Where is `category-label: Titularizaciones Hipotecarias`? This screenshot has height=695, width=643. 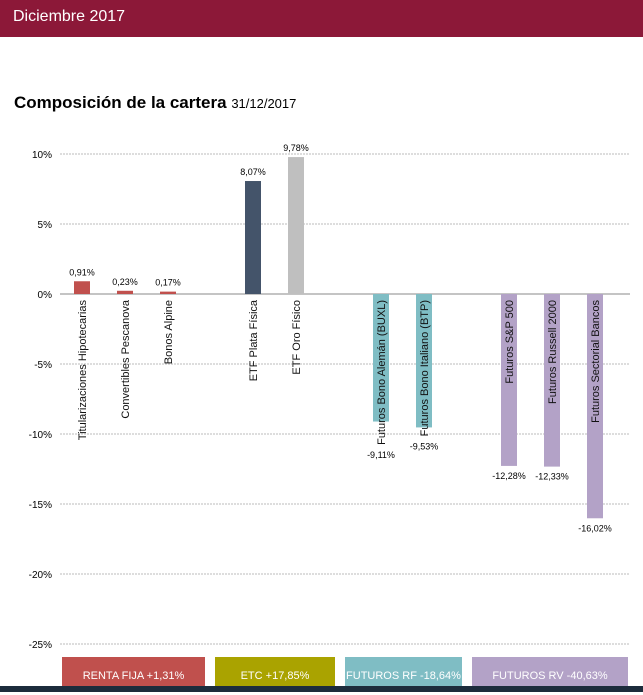
category-label: Titularizaciones Hipotecarias is located at coordinates (83, 370).